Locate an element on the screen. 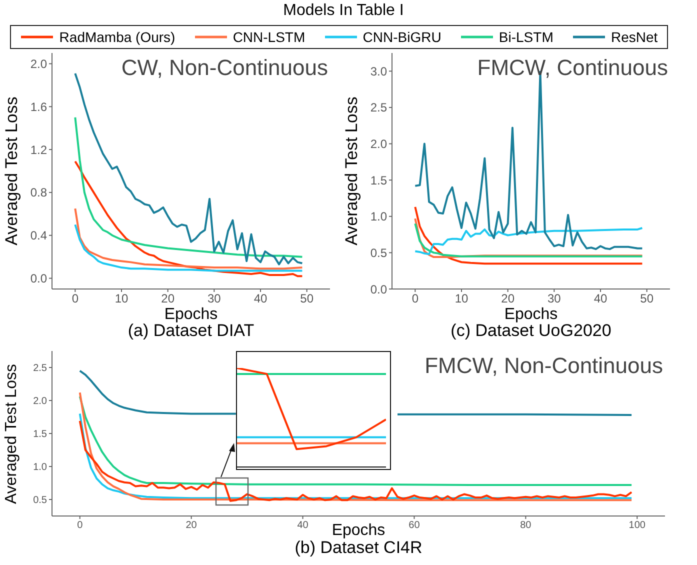 The image size is (697, 565). y-tick-label: 3.0 is located at coordinates (379, 71).